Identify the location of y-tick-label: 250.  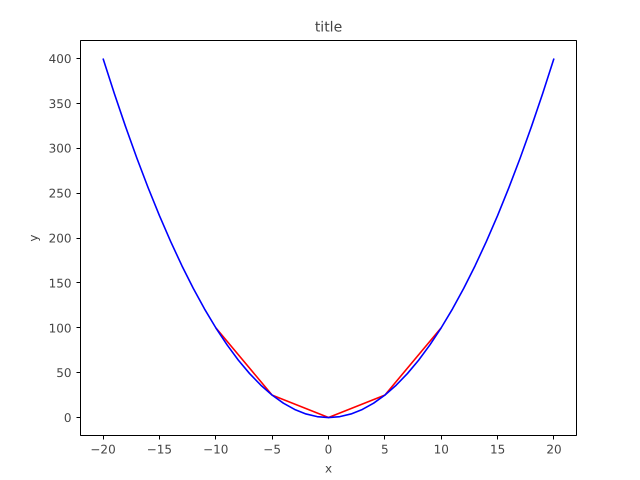
(60, 193).